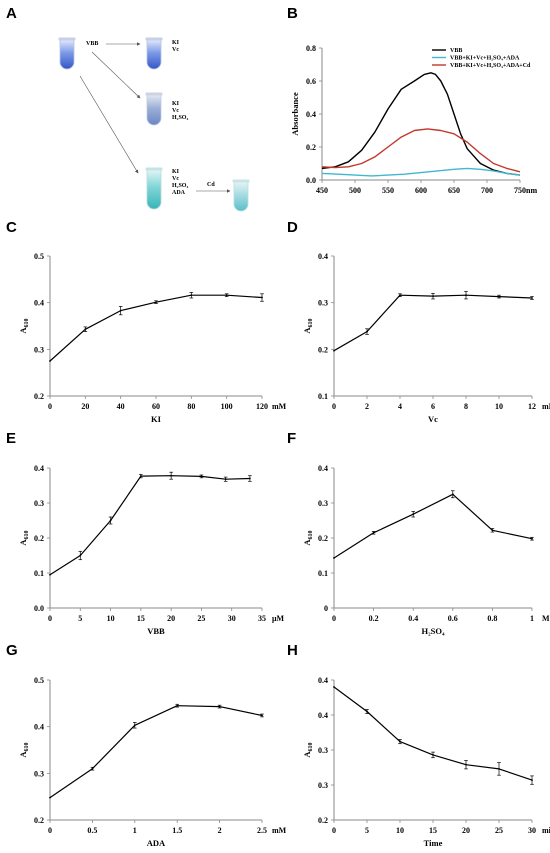  I want to click on x-tick-label: 100, so click(227, 406).